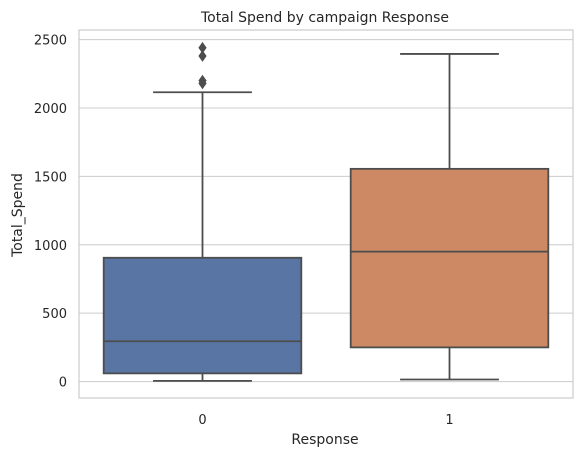 The width and height of the screenshot is (584, 457). I want to click on x-axis-label: Response, so click(324, 440).